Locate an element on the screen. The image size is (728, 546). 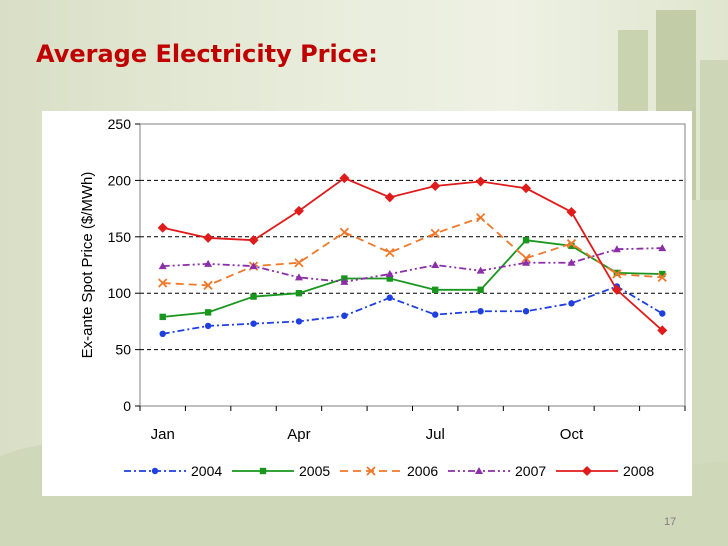
point-2004-Apr is located at coordinates (299, 321).